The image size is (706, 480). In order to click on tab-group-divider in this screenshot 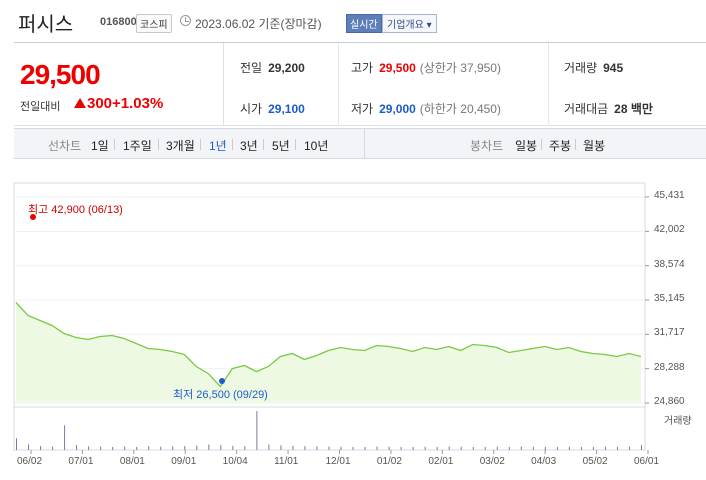, I will do `click(364, 143)`.